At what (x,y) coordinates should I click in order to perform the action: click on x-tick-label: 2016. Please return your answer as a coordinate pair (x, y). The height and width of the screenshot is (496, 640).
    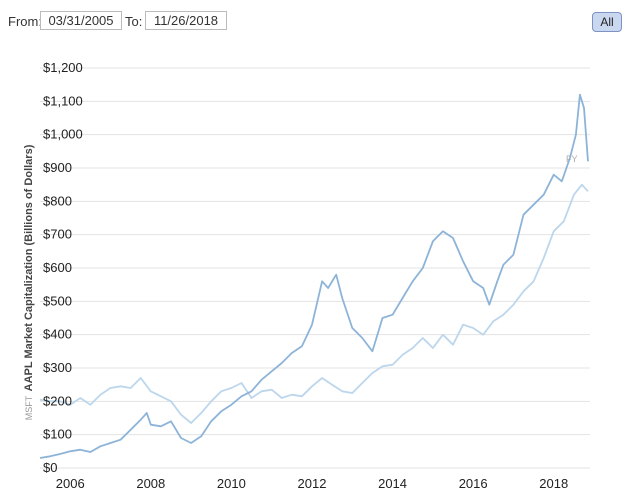
    Looking at the image, I should click on (473, 483).